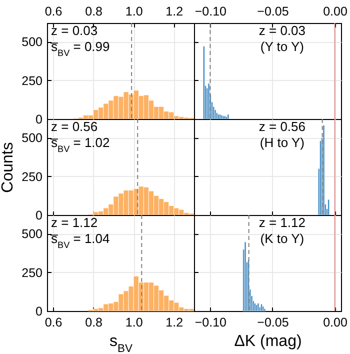 The width and height of the screenshot is (350, 354). Describe the element at coordinates (282, 46) in the screenshot. I see `annotation: (Y to Y)` at that location.